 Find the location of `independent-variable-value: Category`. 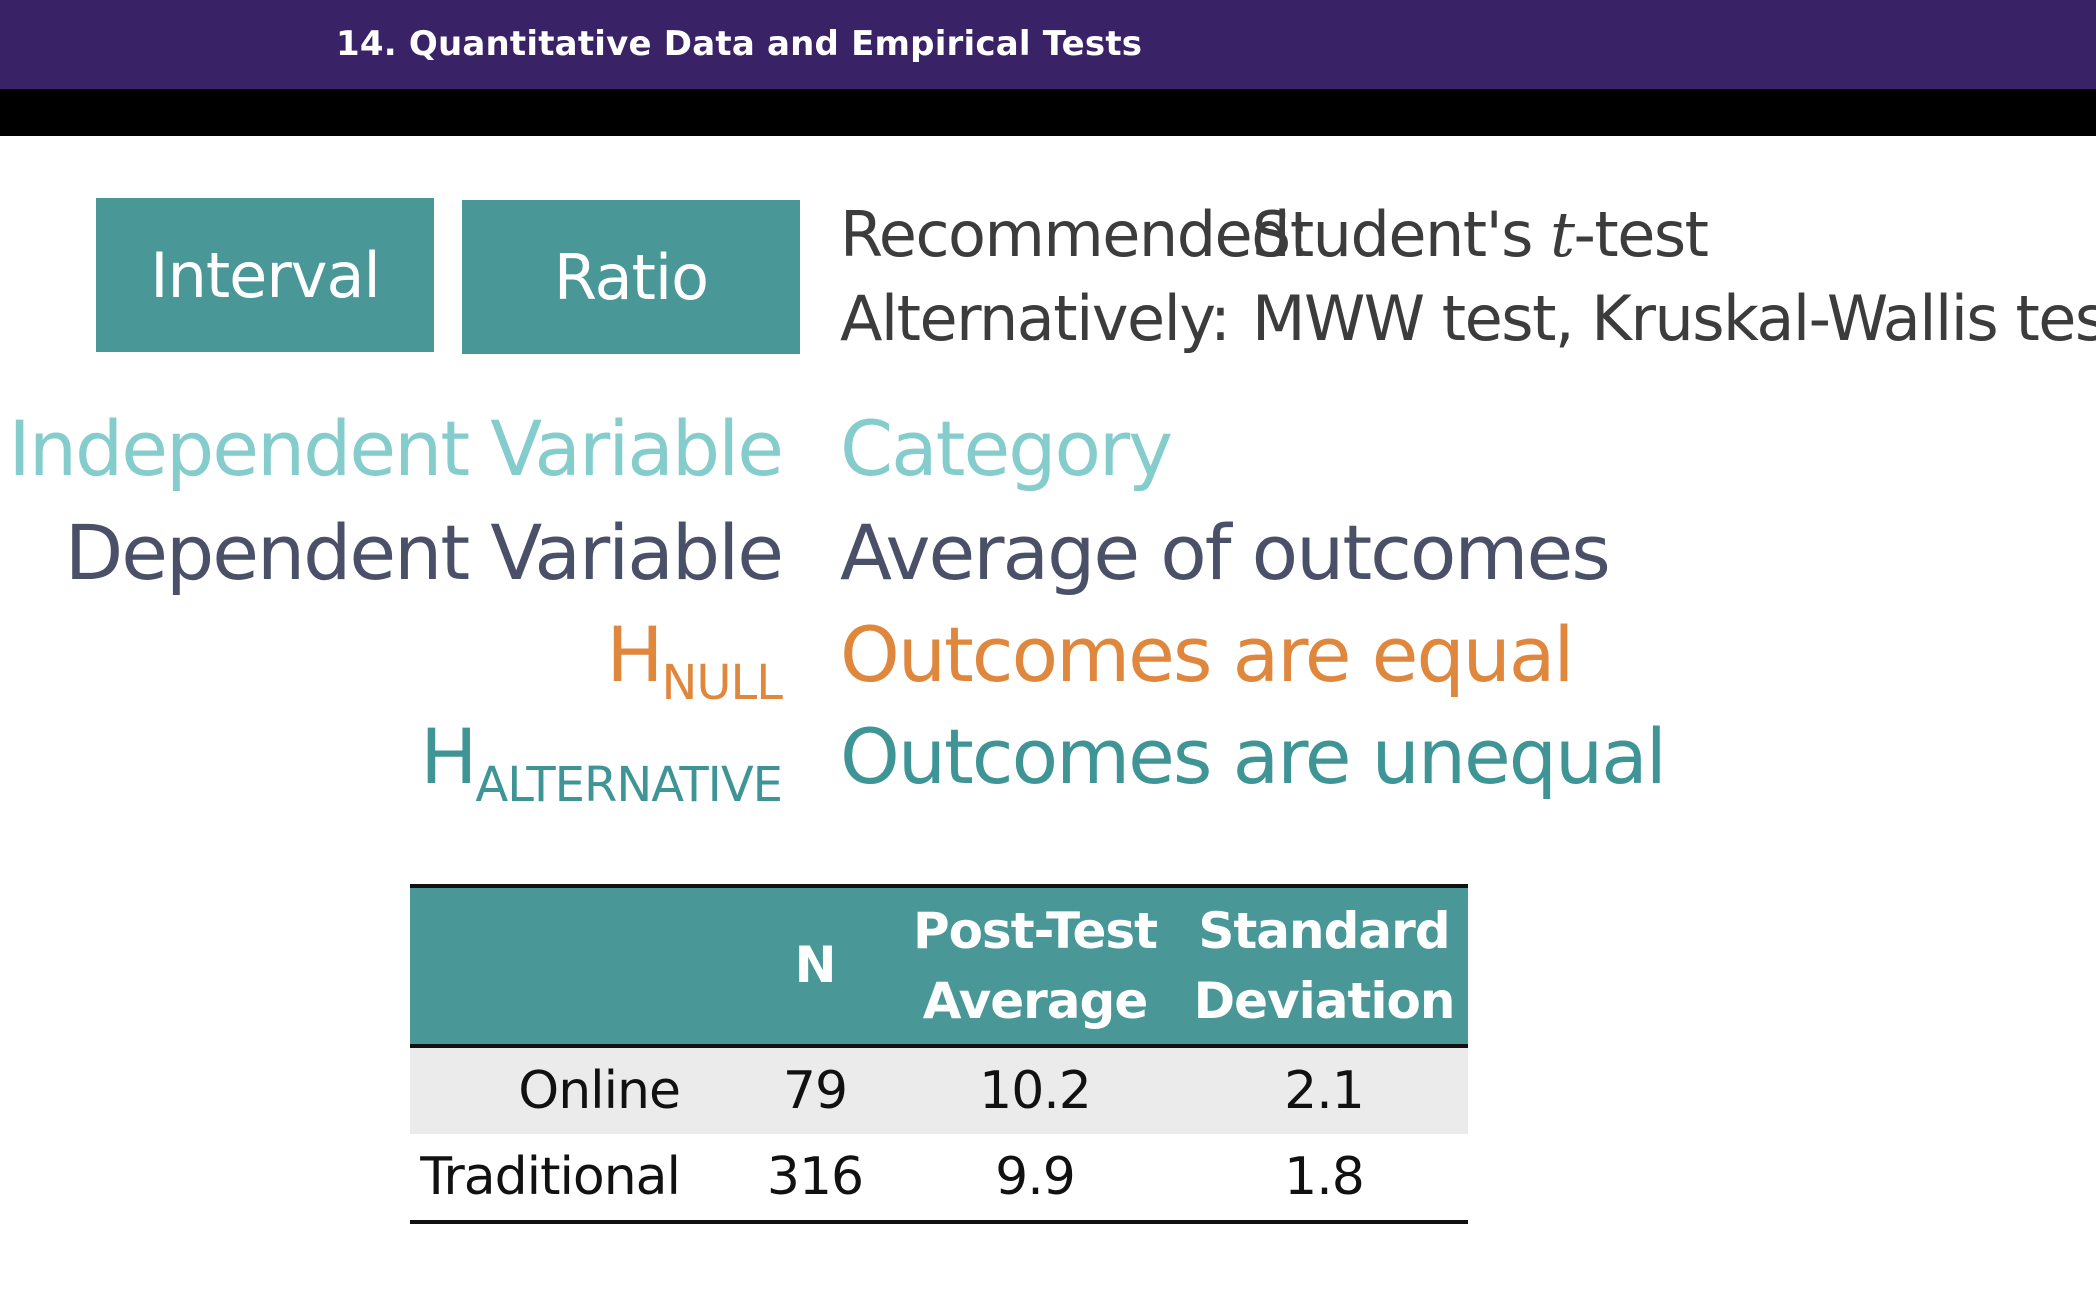

independent-variable-value: Category is located at coordinates (1006, 448).